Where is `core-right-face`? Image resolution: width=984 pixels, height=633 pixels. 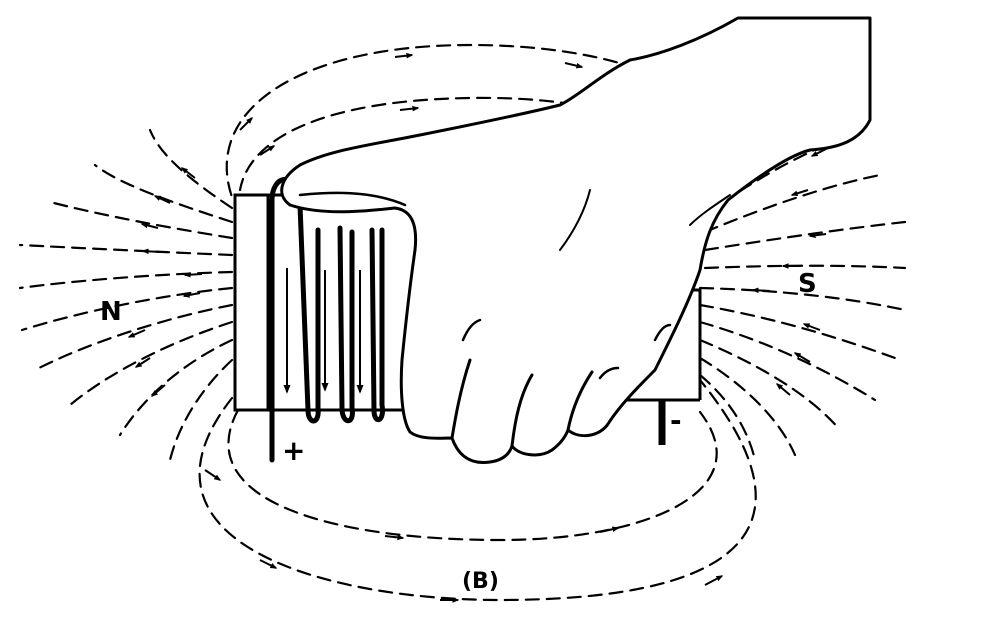 core-right-face is located at coordinates (697, 344).